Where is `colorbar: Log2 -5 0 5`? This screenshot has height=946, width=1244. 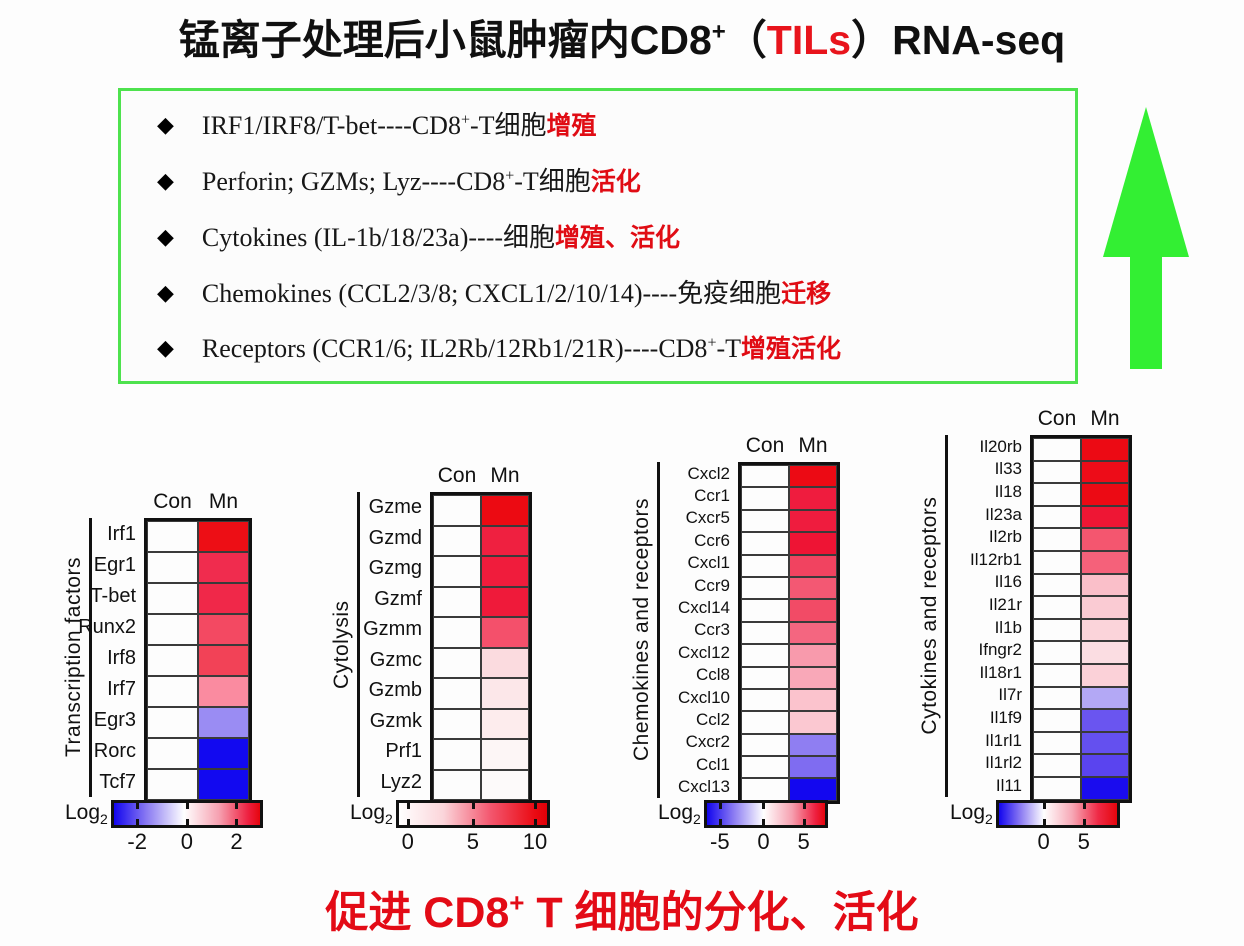
colorbar: Log2 -5 0 5 is located at coordinates (743, 827).